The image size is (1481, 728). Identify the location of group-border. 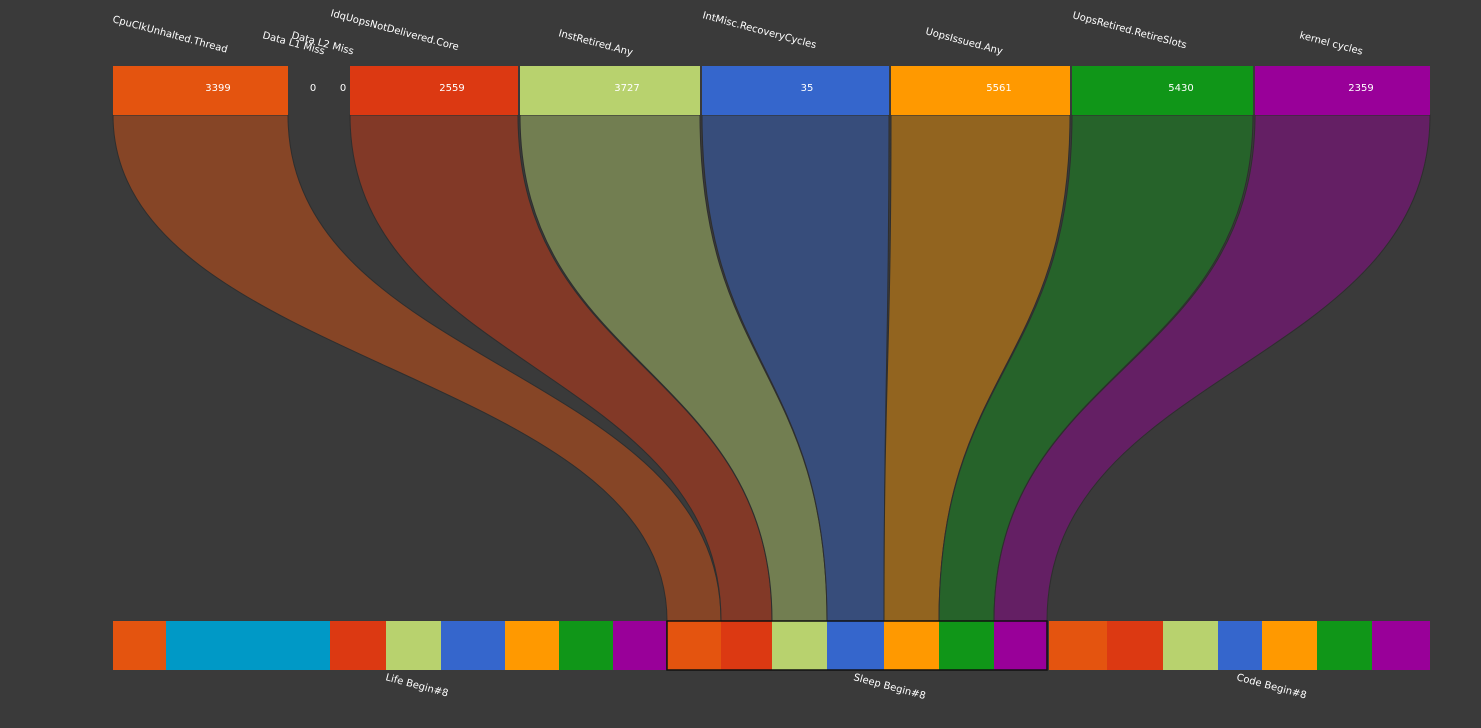
(857, 645).